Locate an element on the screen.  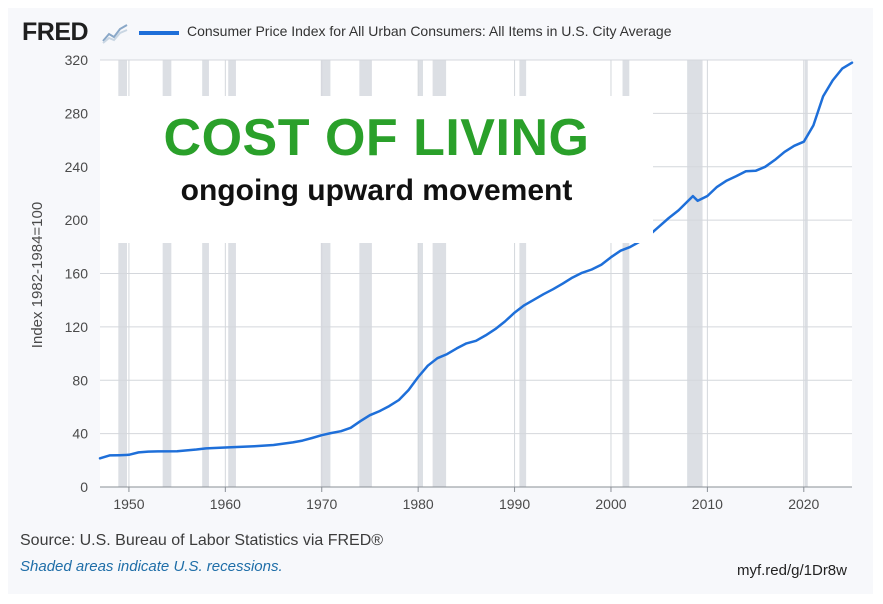
x-tick-label: 1980 is located at coordinates (418, 504).